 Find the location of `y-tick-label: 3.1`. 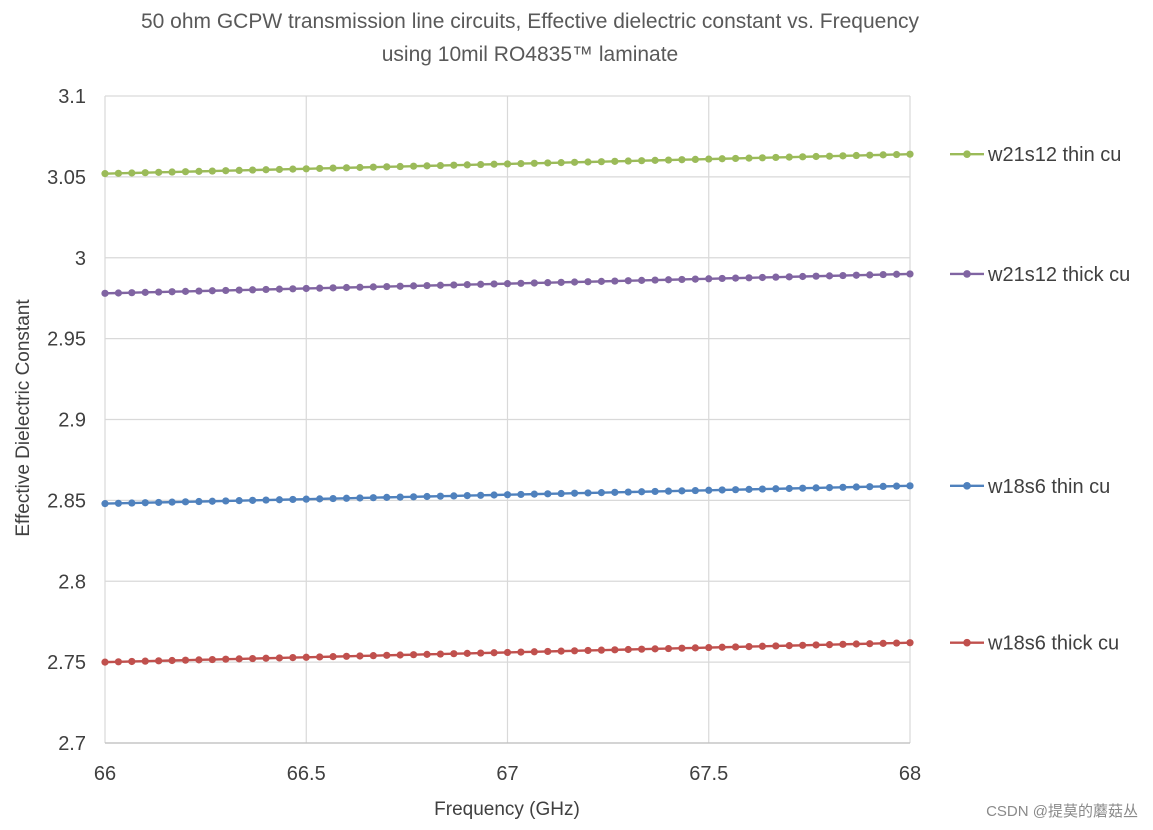

y-tick-label: 3.1 is located at coordinates (72, 97).